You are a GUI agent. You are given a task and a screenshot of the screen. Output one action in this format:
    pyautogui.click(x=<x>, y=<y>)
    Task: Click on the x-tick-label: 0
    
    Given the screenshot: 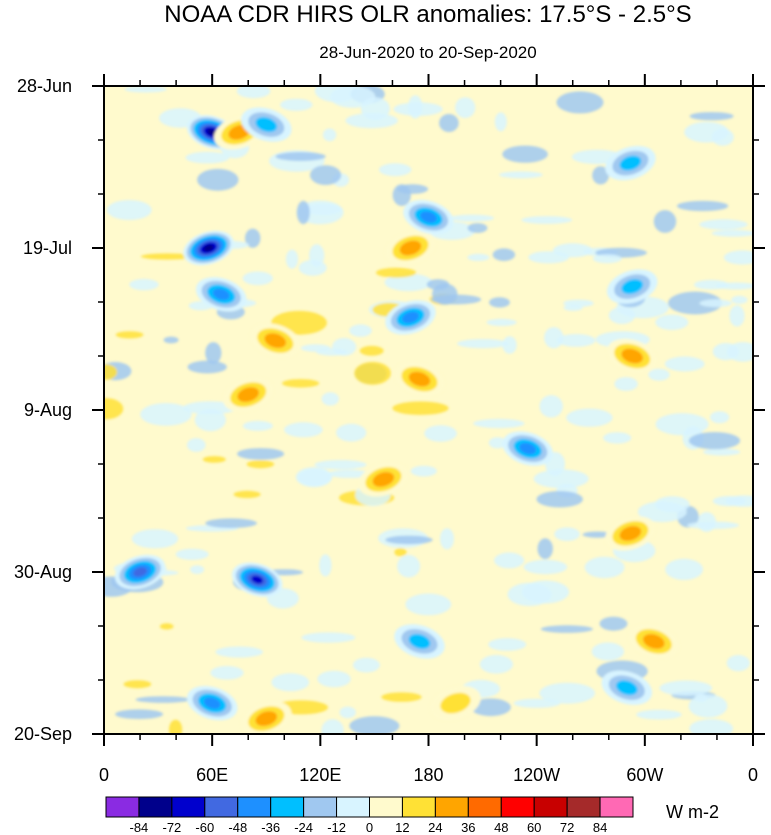 What is the action you would take?
    pyautogui.click(x=753, y=775)
    